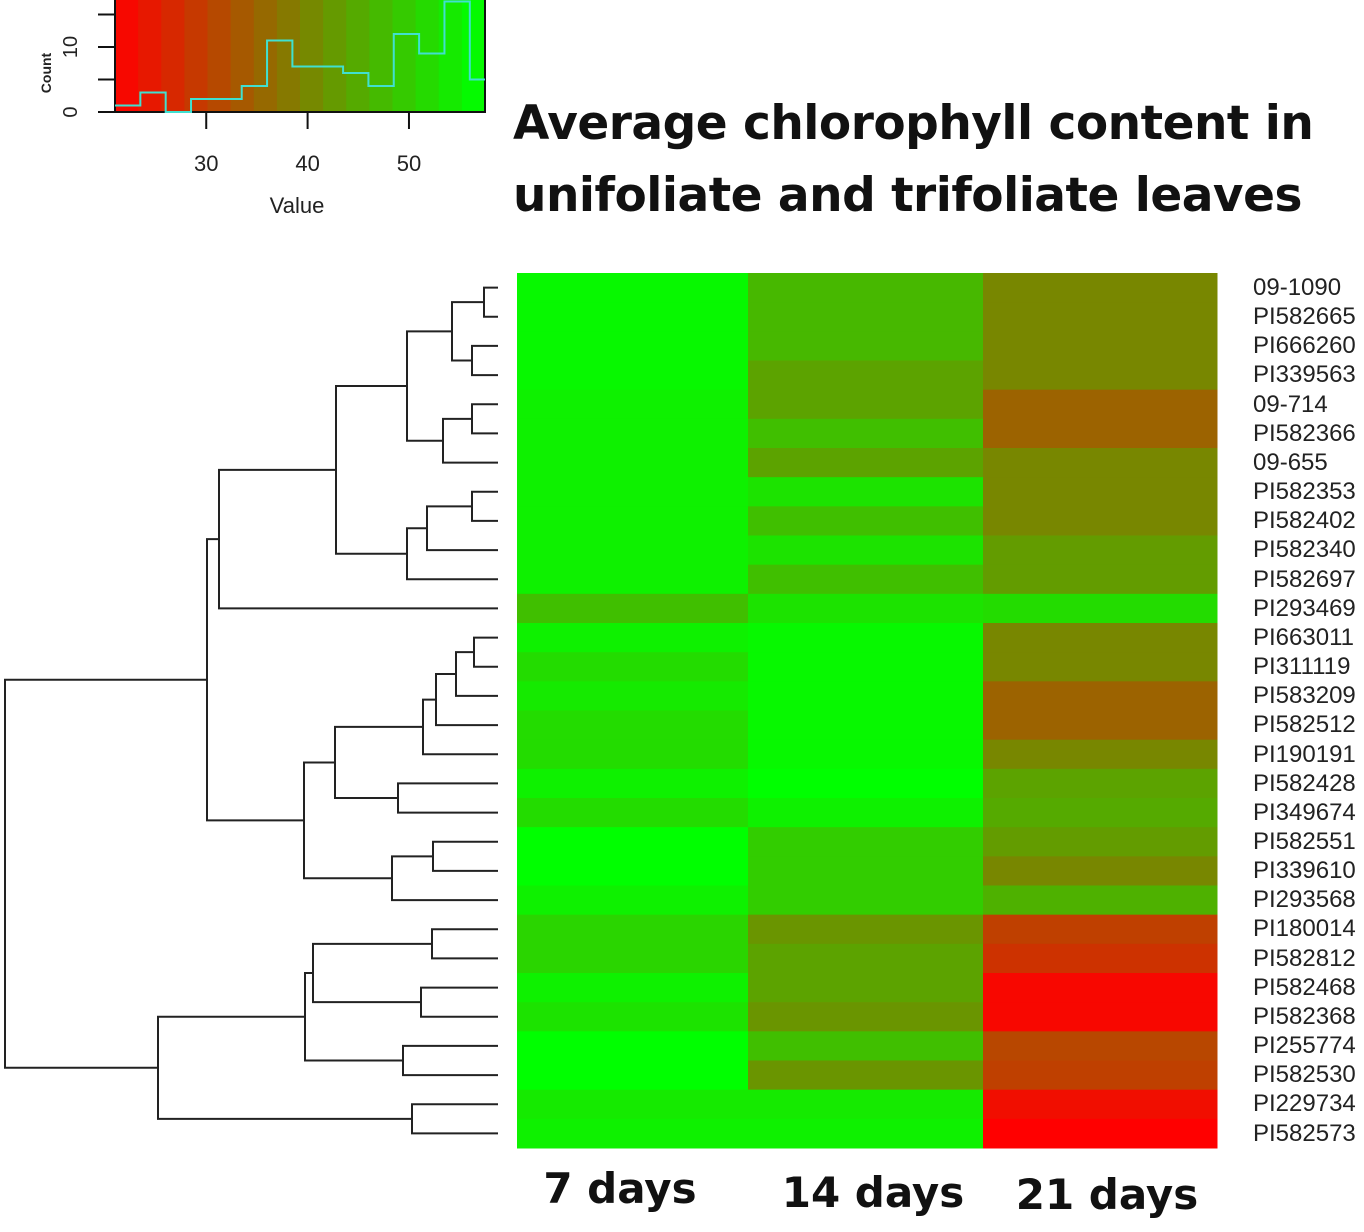  I want to click on row-label: PI582812, so click(1304, 958).